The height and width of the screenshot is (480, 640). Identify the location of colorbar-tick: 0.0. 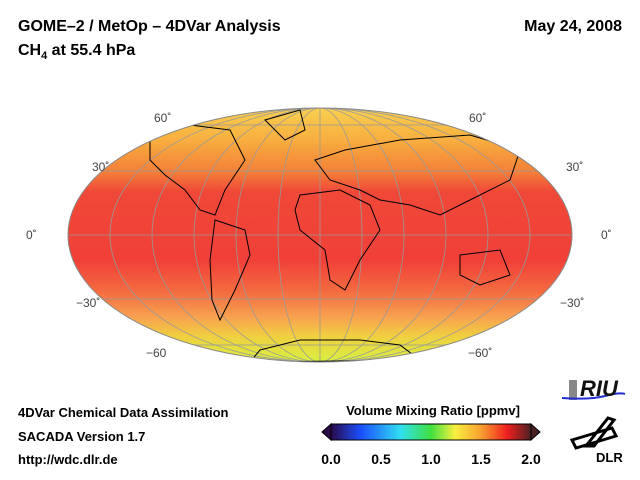
(331, 459).